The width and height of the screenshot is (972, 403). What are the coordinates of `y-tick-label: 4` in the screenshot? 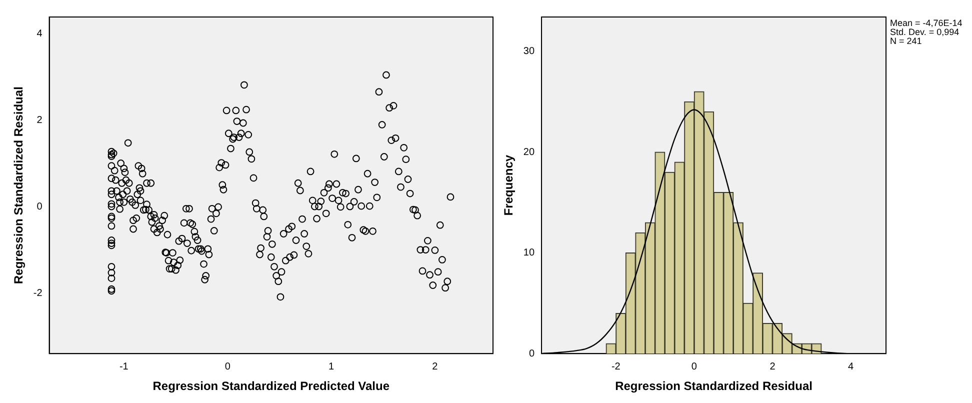 It's located at (39, 34).